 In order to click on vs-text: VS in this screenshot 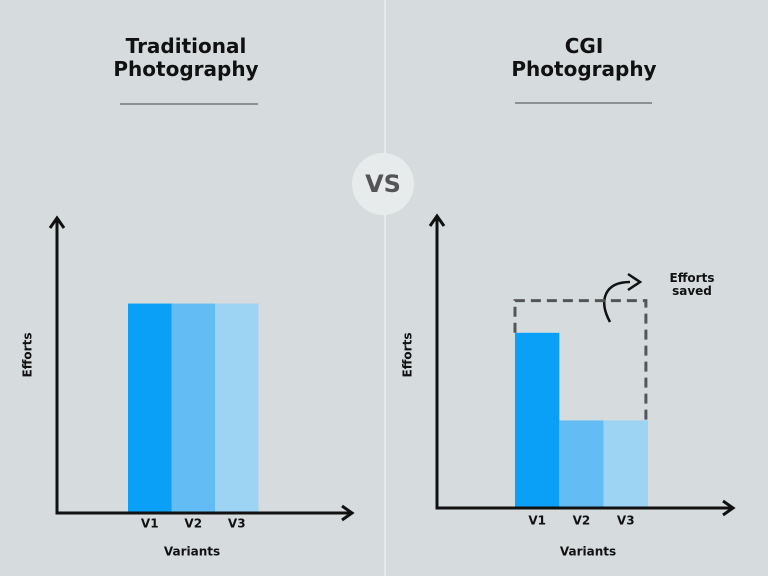, I will do `click(383, 184)`.